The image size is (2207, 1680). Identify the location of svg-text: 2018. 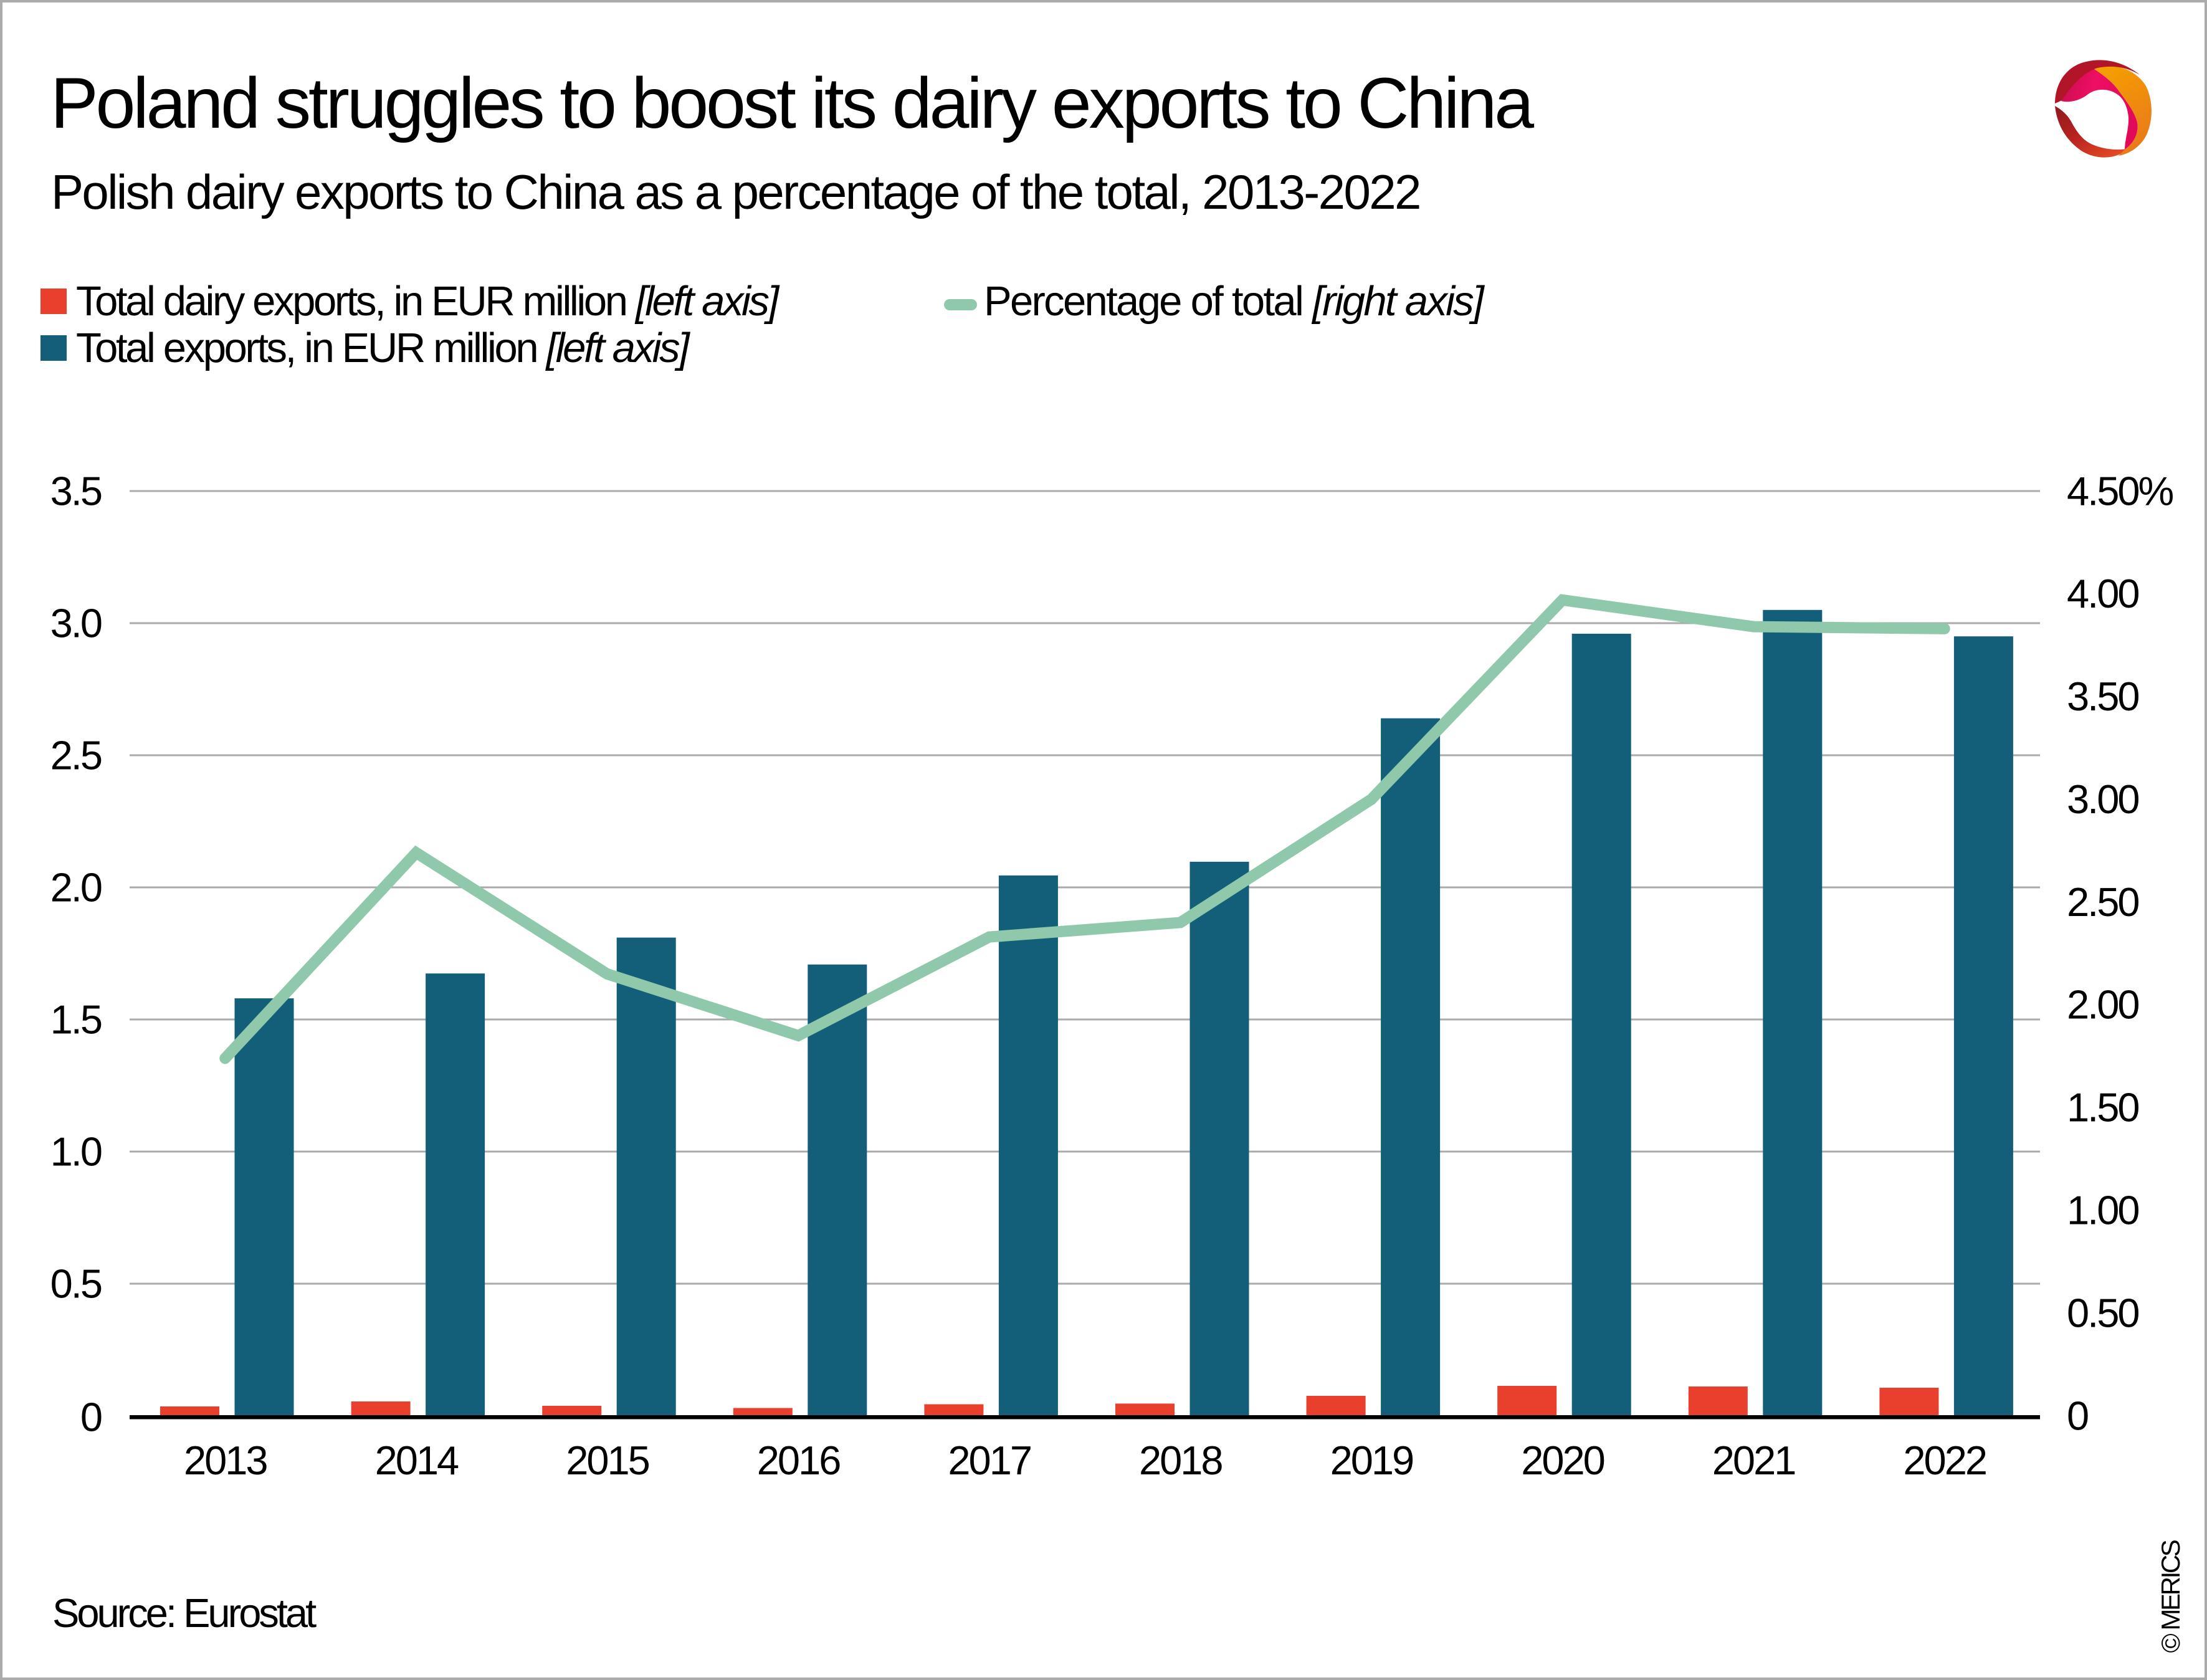
(1180, 1460).